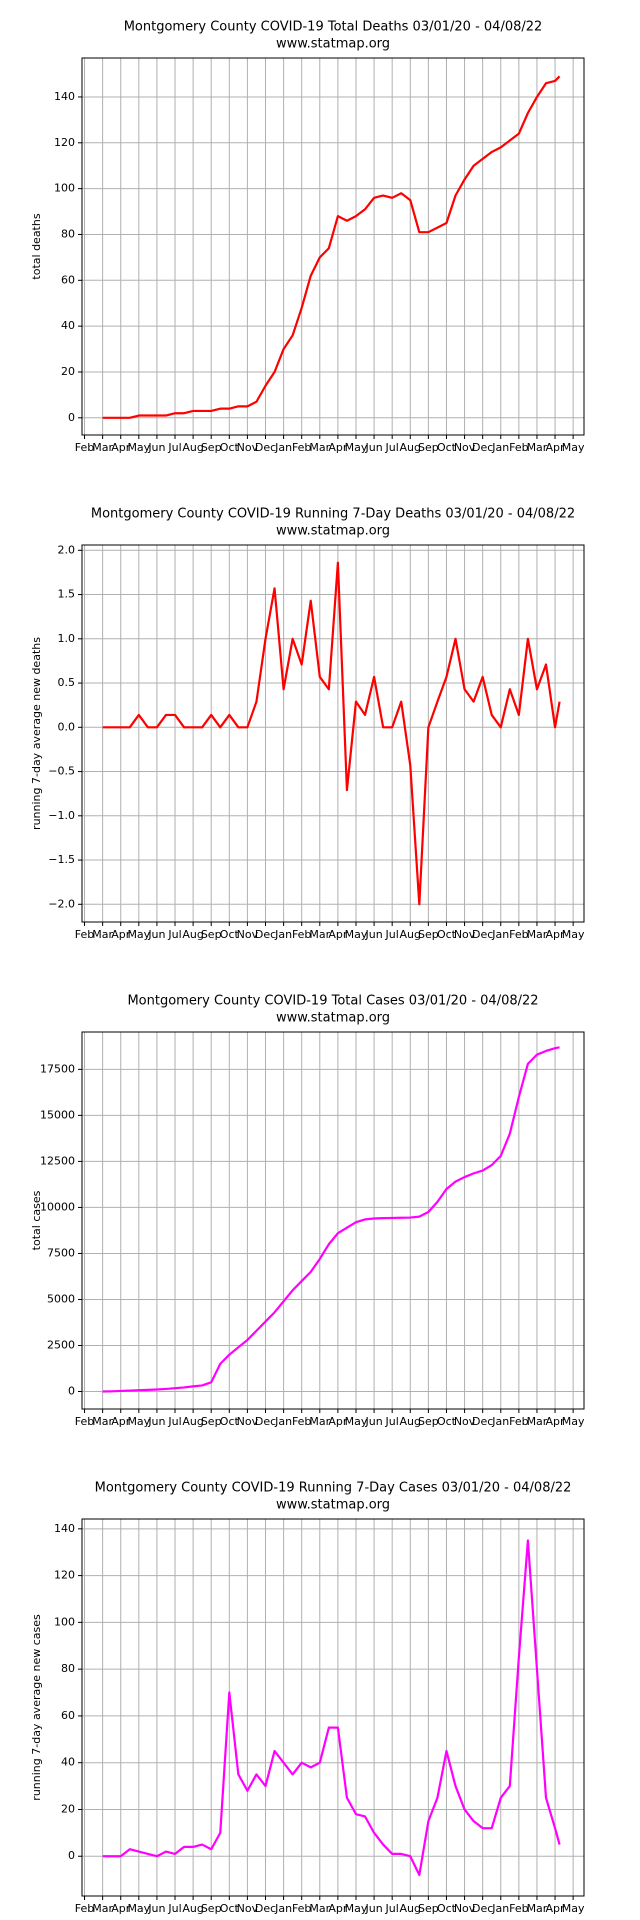 The image size is (640, 1920). I want to click on y-tick-label: 40, so click(68, 1762).